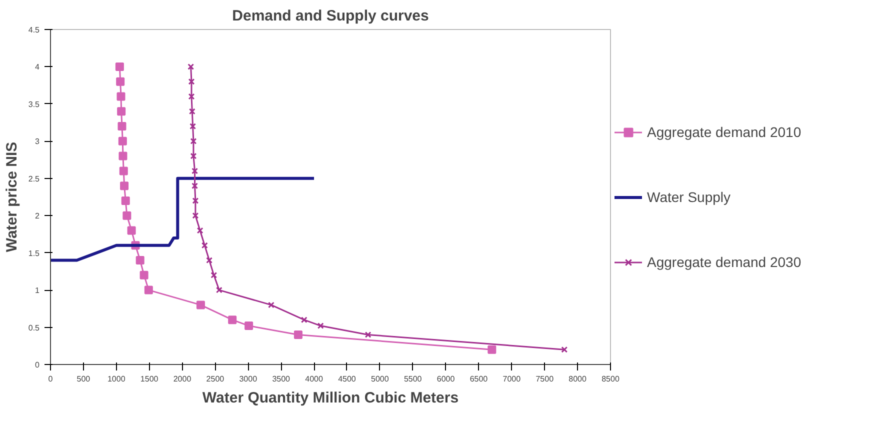  I want to click on x-tick-label: 7500, so click(545, 379).